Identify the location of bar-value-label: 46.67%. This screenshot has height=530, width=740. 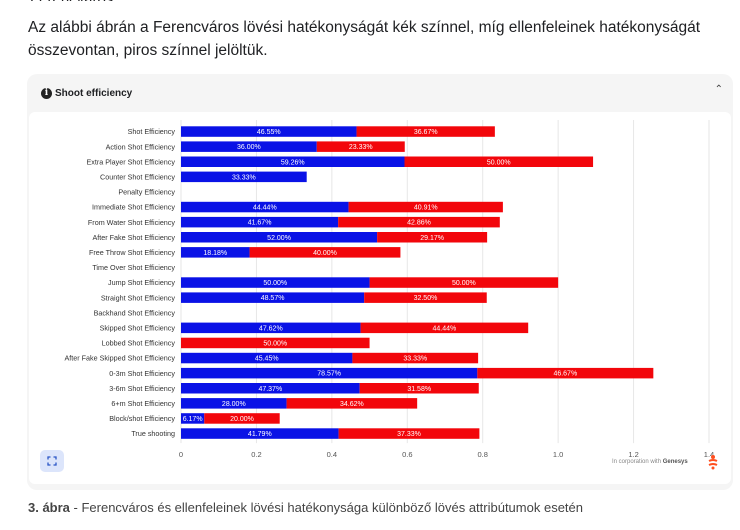
(565, 374).